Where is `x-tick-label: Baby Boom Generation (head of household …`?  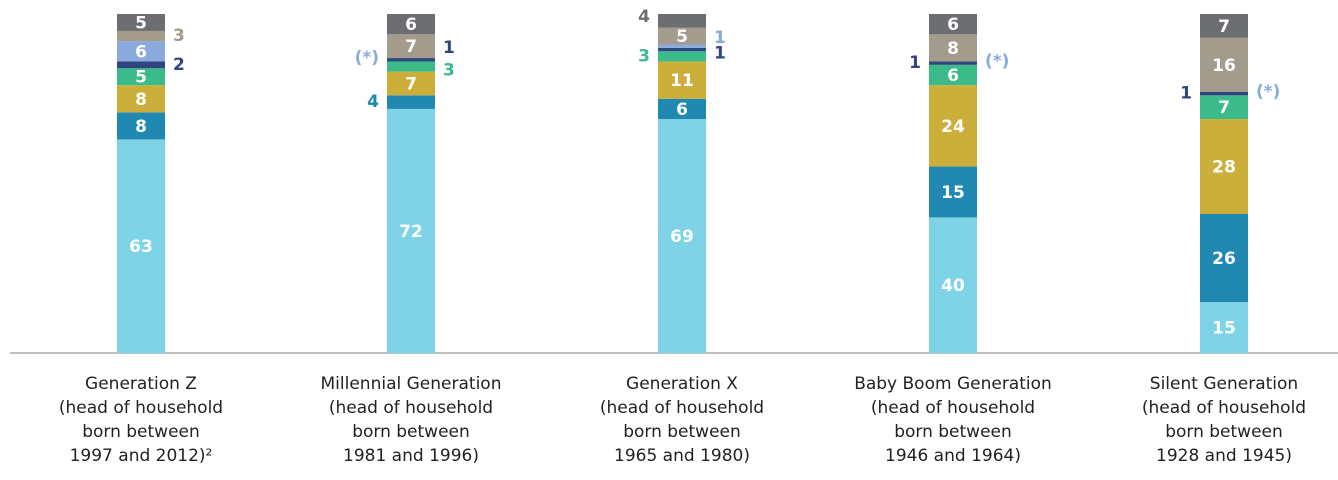 x-tick-label: Baby Boom Generation (head of household … is located at coordinates (953, 420).